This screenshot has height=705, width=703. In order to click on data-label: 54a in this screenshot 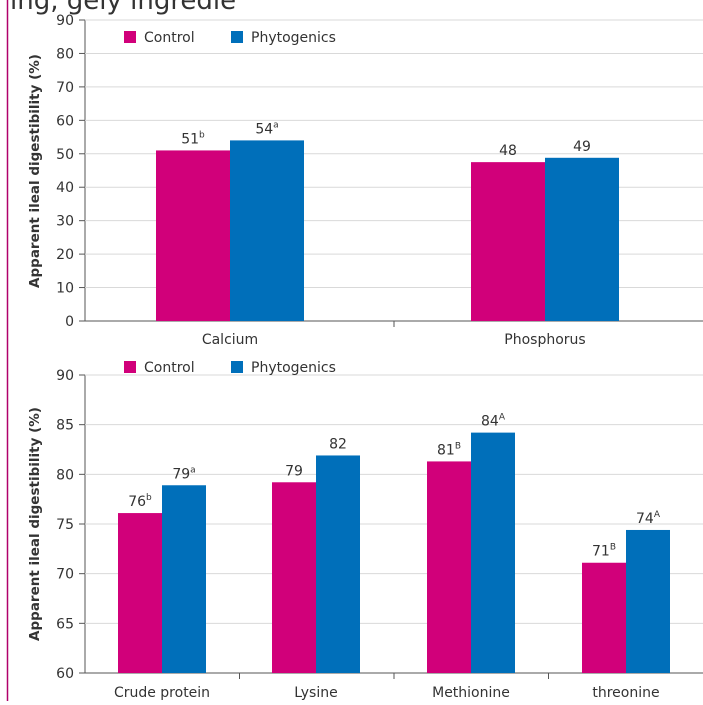, I will do `click(266, 128)`.